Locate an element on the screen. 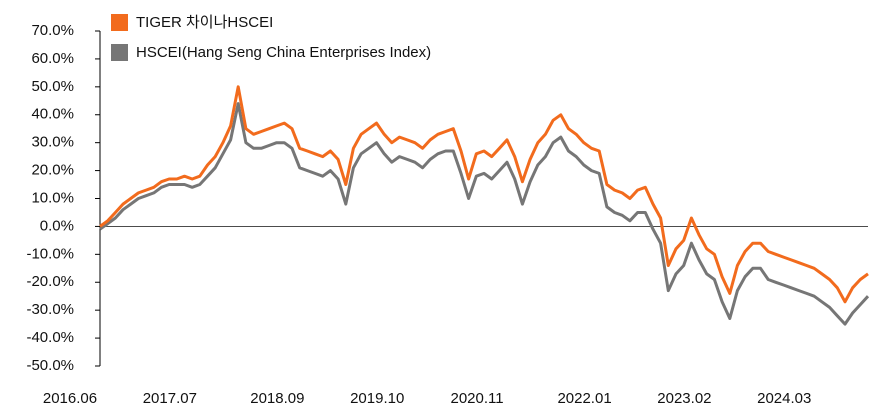  y-tick-label: 10.0% is located at coordinates (52, 197).